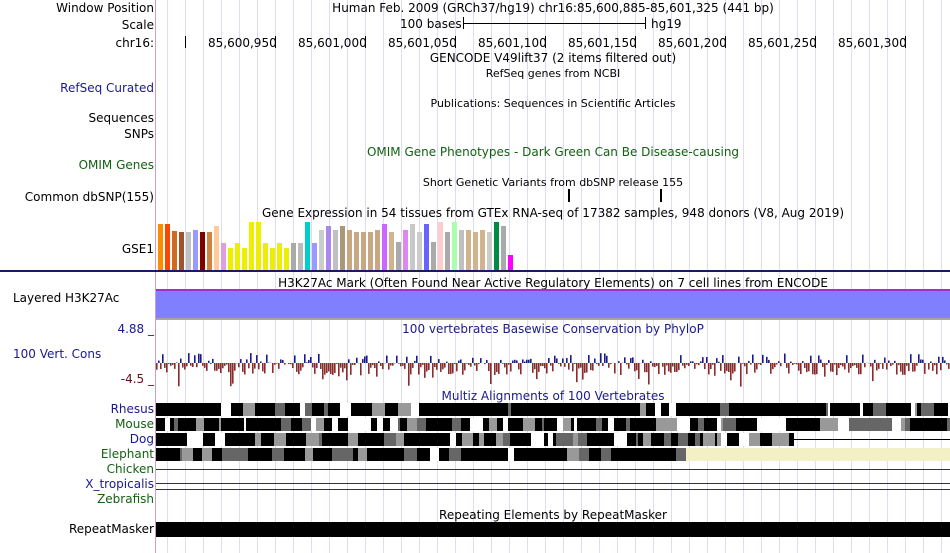 The image size is (950, 553). I want to click on phylop-conservation-plot, so click(553, 364).